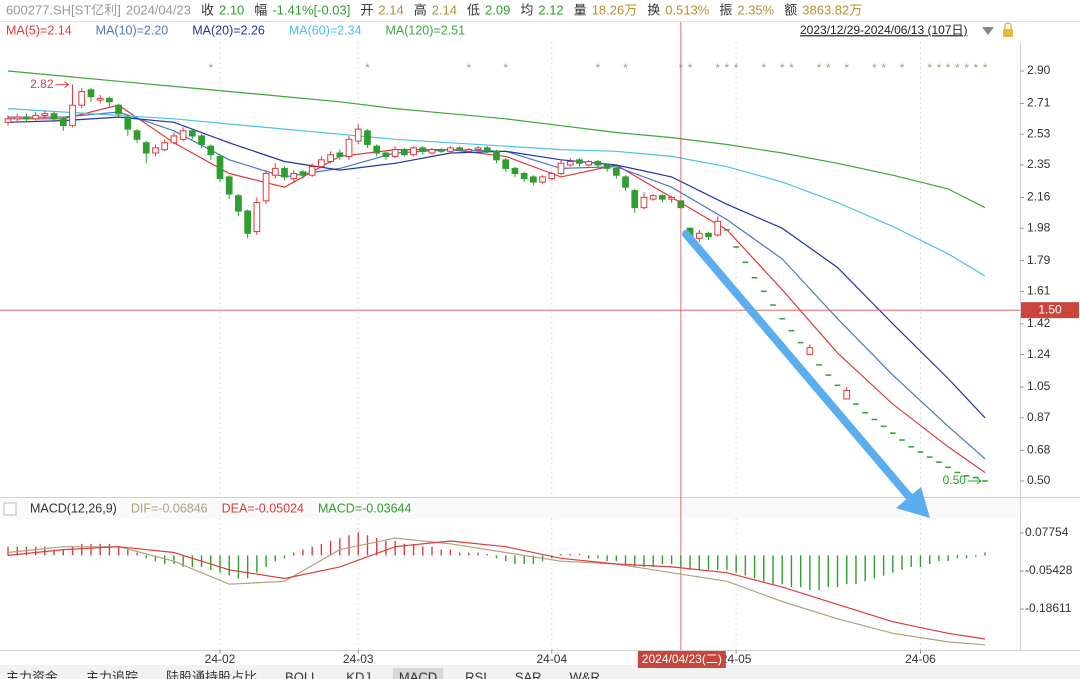 This screenshot has height=679, width=1080. What do you see at coordinates (1039, 323) in the screenshot?
I see `y-tick-label: 1.42` at bounding box center [1039, 323].